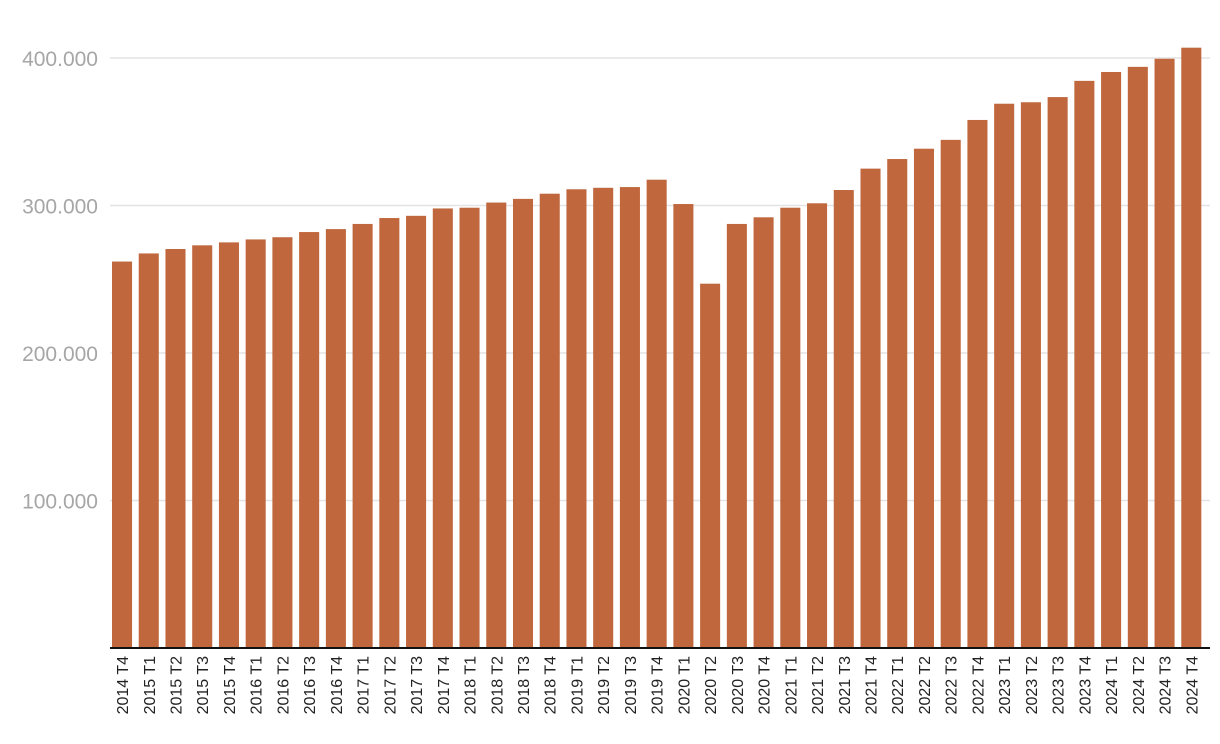 The image size is (1220, 744). What do you see at coordinates (604, 685) in the screenshot?
I see `x-tick-label: 2019 T2` at bounding box center [604, 685].